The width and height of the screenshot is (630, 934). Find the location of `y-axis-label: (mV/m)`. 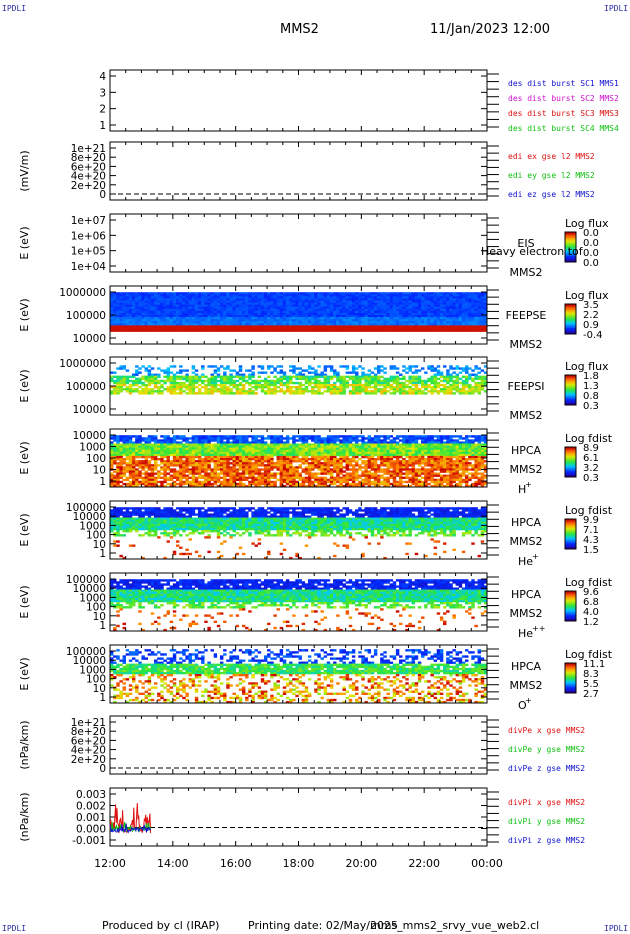

y-axis-label: (mV/m) is located at coordinates (24, 170).